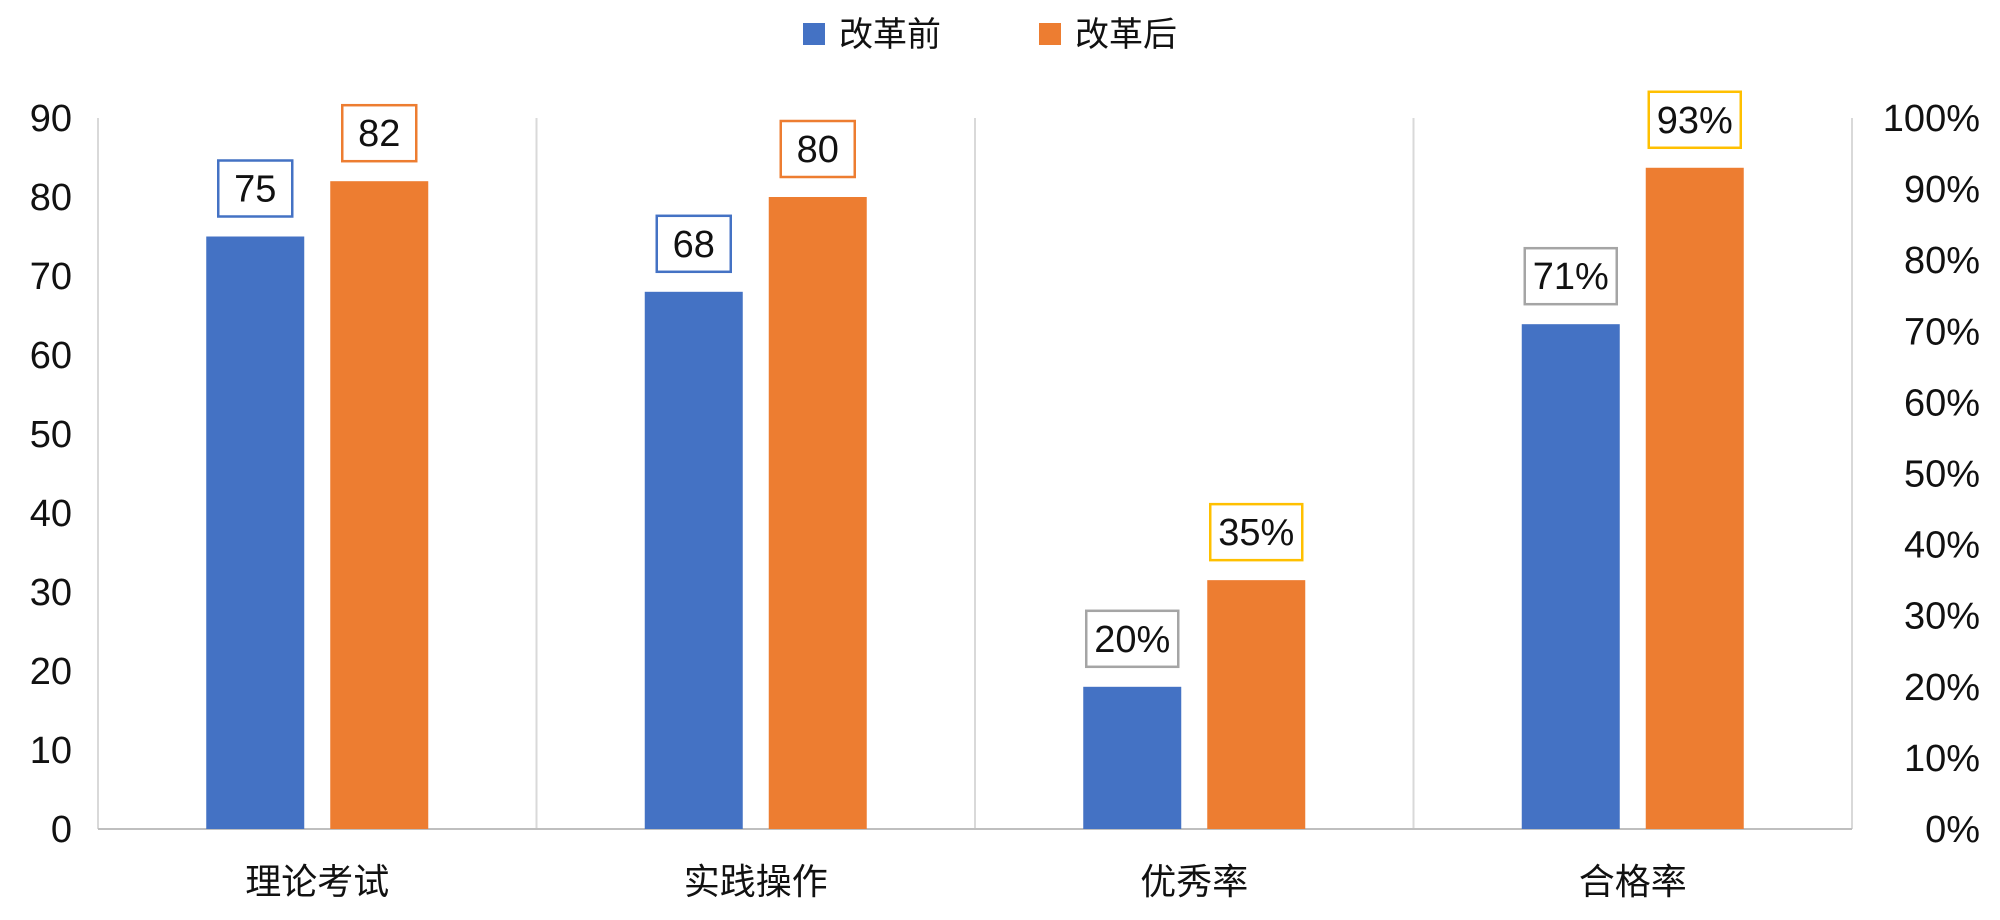 The height and width of the screenshot is (920, 2000). What do you see at coordinates (1942, 617) in the screenshot?
I see `y-right-tick-label: 30%` at bounding box center [1942, 617].